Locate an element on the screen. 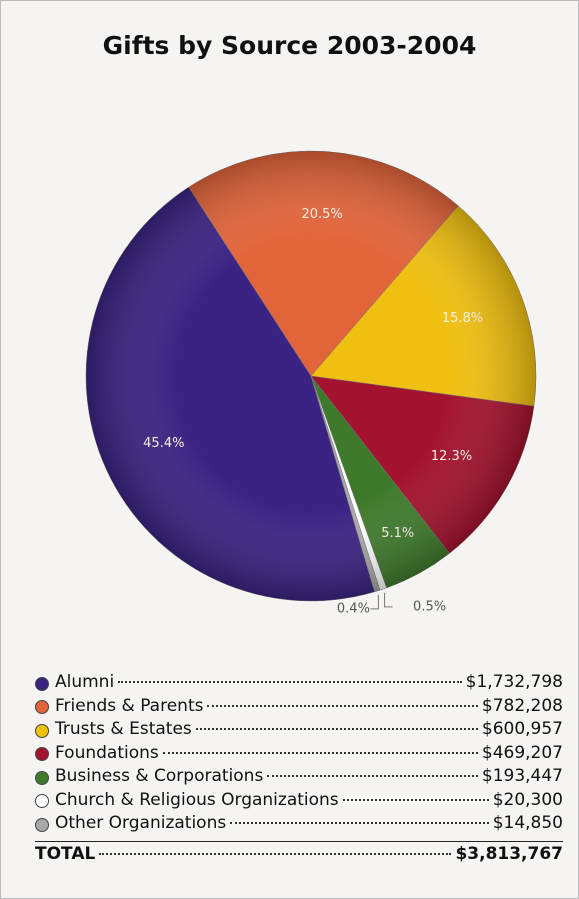  chart-title: Gifts by Source 2003-2004 is located at coordinates (289, 45).